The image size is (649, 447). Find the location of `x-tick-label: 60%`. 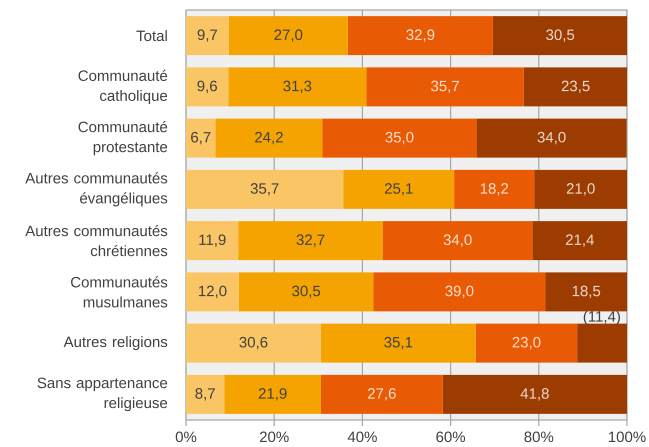

x-tick-label: 60% is located at coordinates (451, 437).